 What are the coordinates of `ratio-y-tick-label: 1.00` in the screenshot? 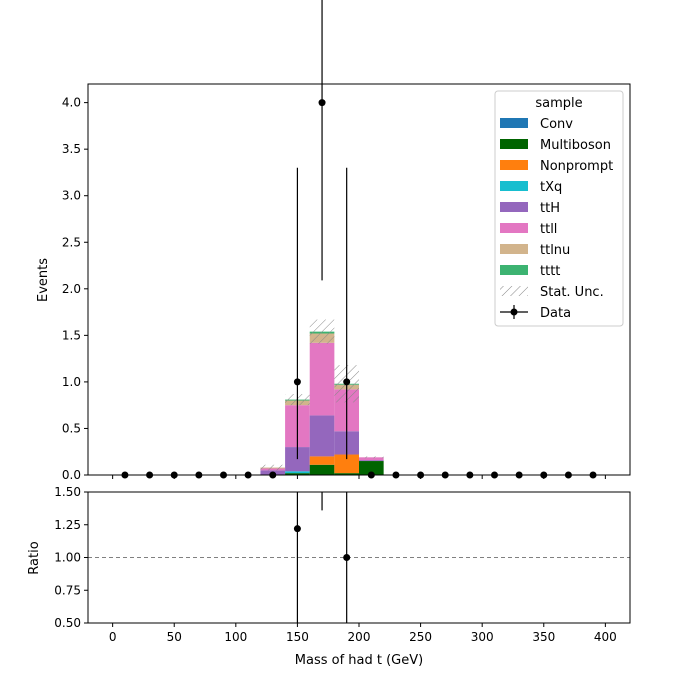 It's located at (67, 558).